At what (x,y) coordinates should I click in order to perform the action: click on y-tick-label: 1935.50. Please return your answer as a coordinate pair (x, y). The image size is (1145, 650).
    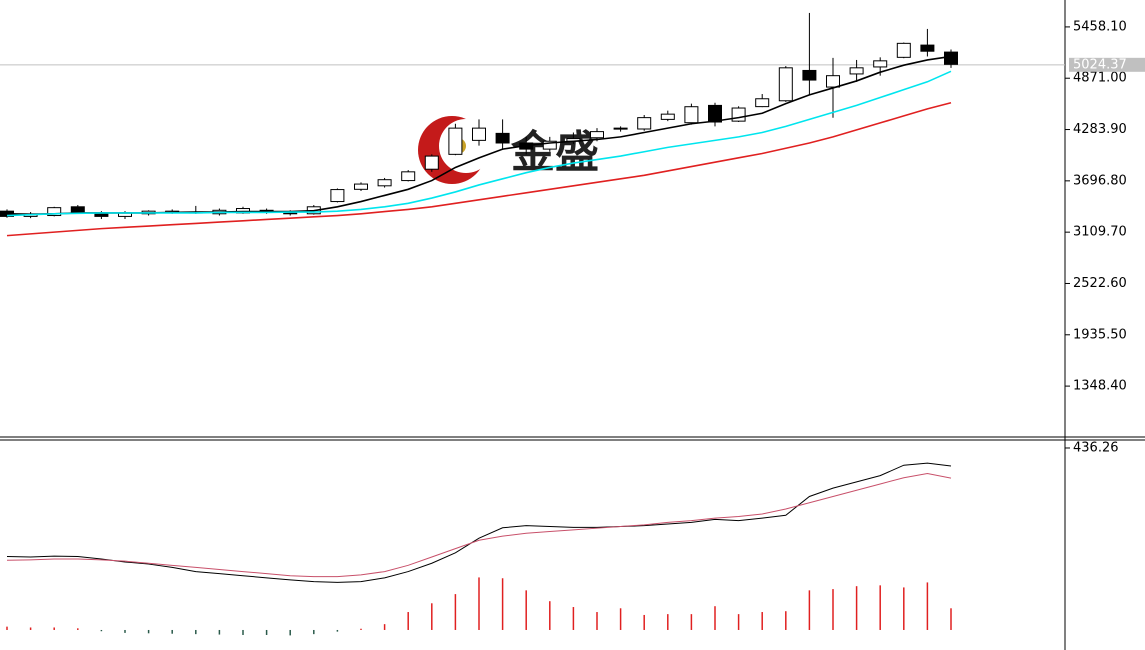
    Looking at the image, I should click on (1100, 334).